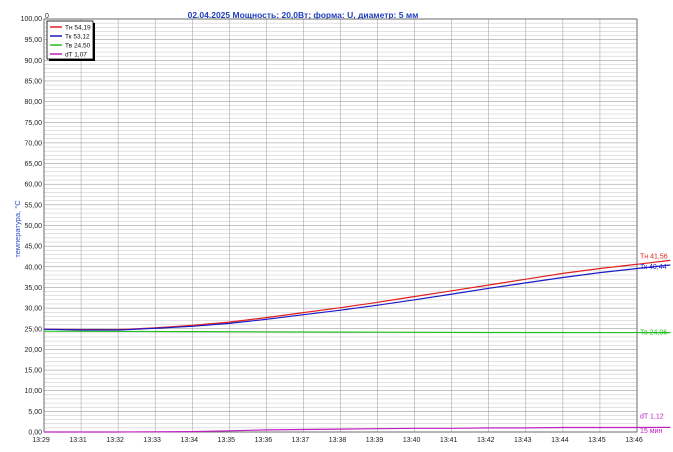 The height and width of the screenshot is (452, 673). Describe the element at coordinates (33, 309) in the screenshot. I see `y-tick-label: 30,00` at that location.